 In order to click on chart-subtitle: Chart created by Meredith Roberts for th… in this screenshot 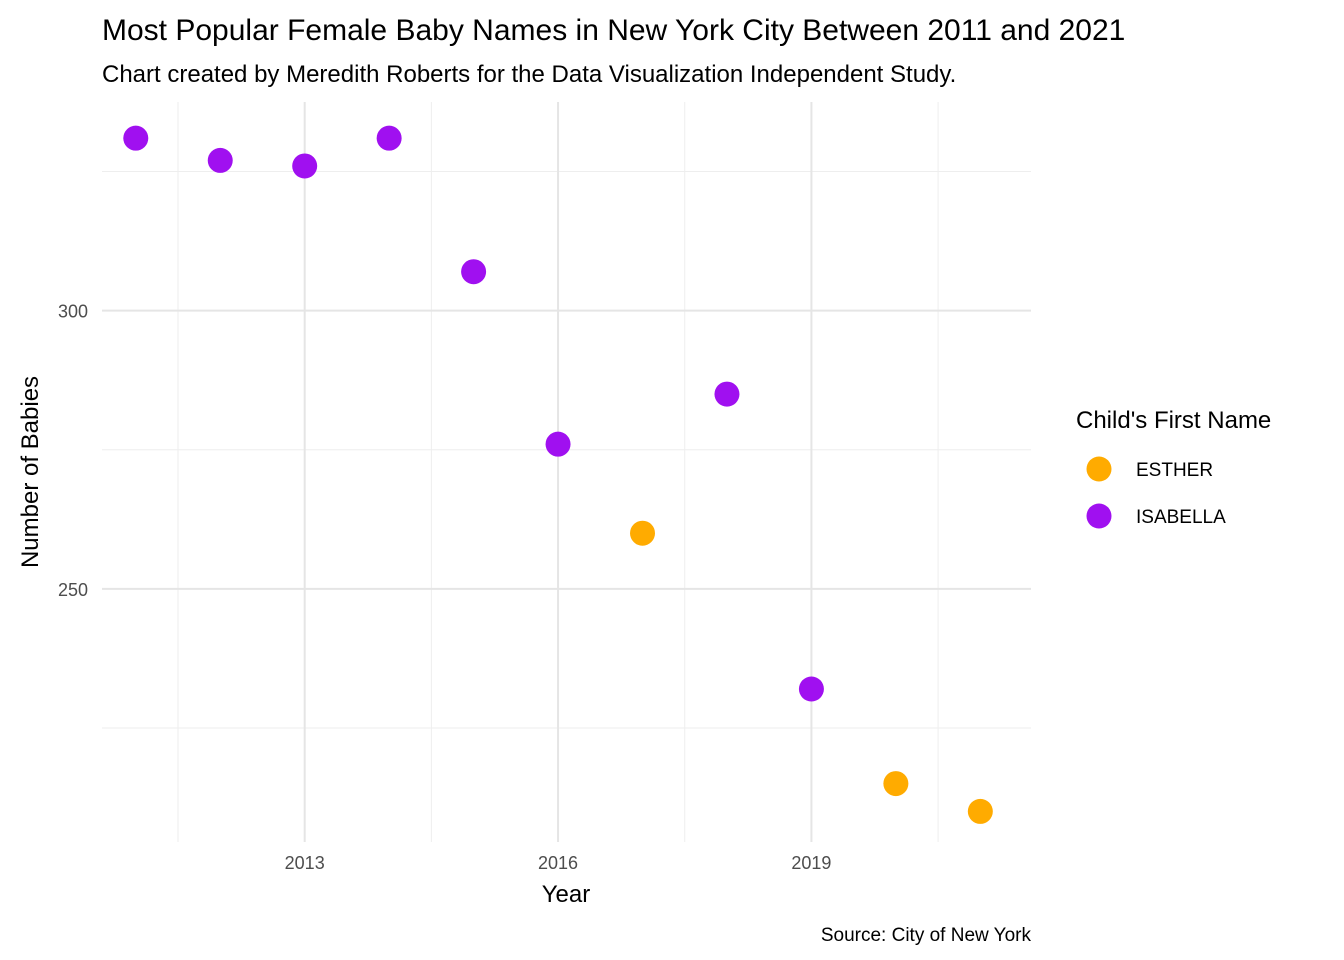, I will do `click(529, 74)`.